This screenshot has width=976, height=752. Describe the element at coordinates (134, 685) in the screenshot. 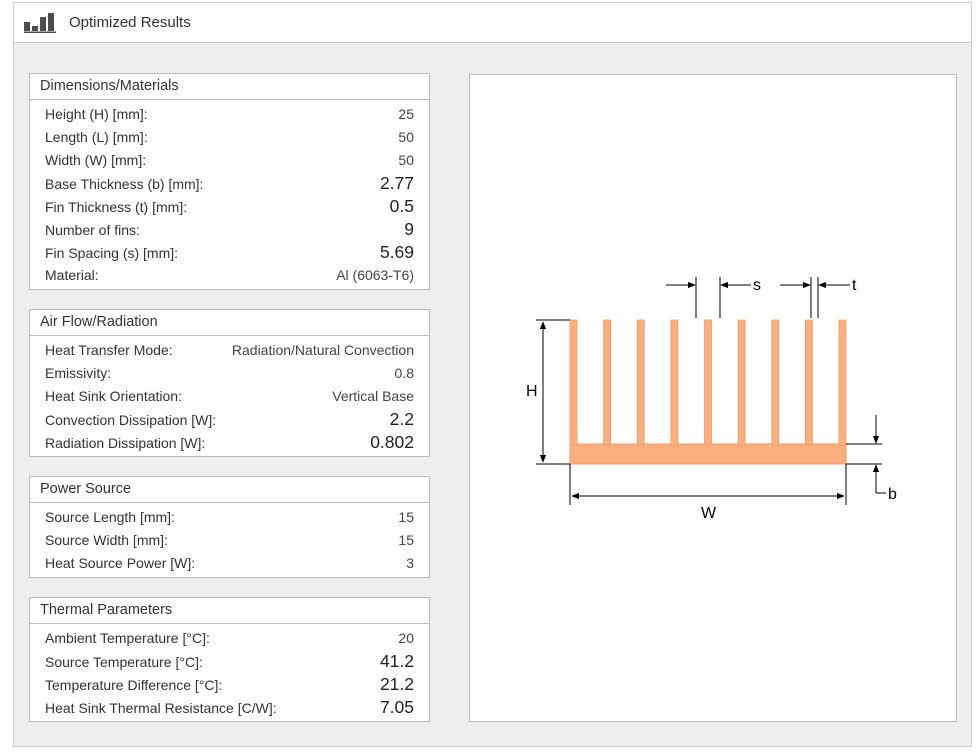

I see `row-label: Temperature Difference [°C]:` at that location.